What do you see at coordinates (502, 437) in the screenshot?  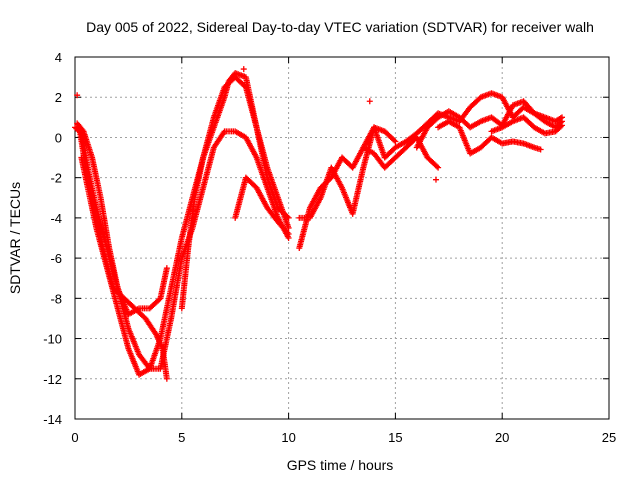 I see `x-tick-label: 20` at bounding box center [502, 437].